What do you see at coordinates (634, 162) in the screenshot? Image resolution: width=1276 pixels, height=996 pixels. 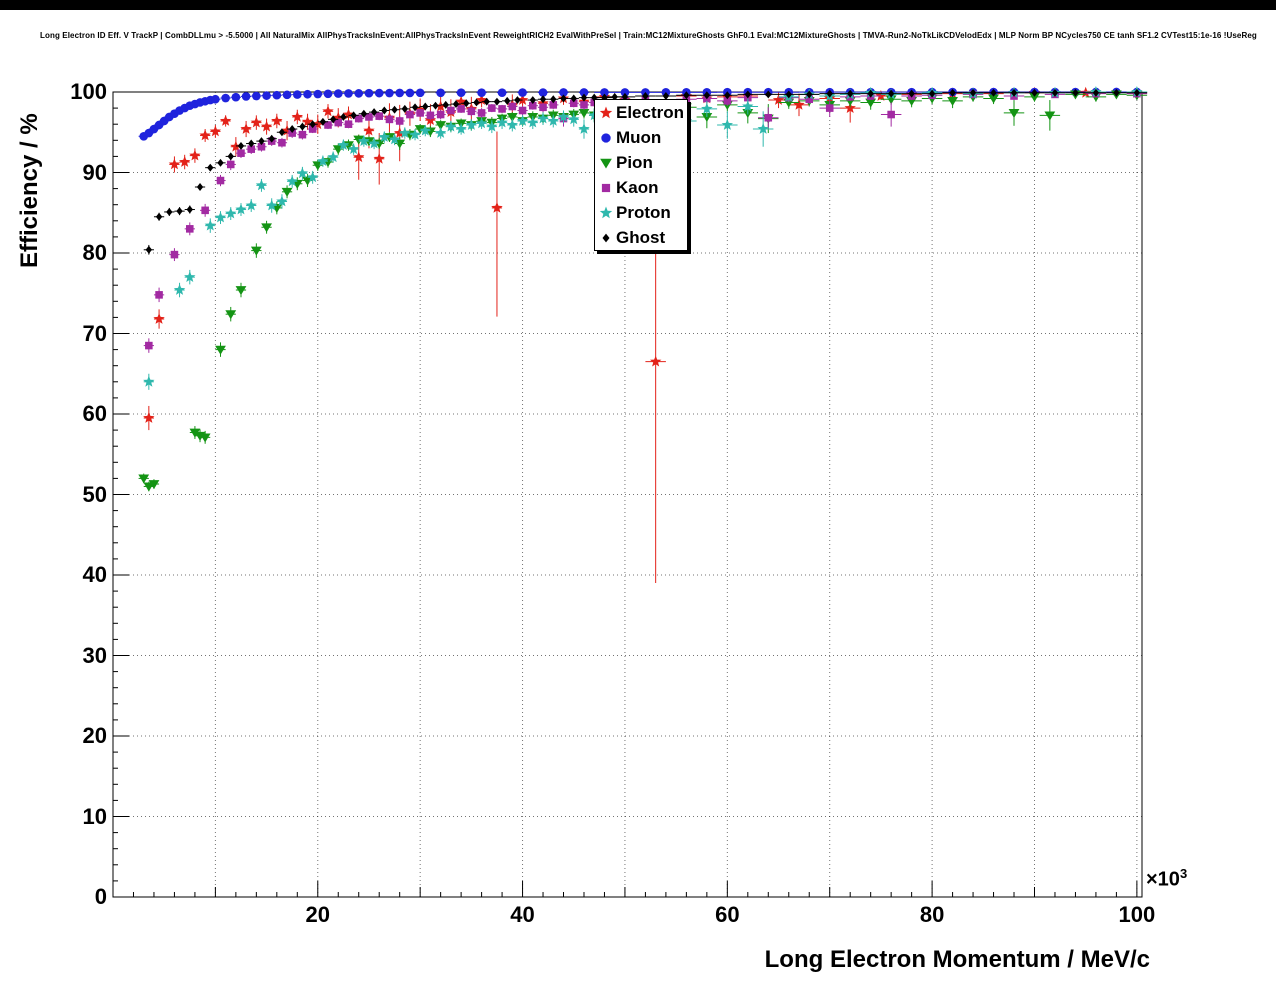 I see `legend-label: Pion` at bounding box center [634, 162].